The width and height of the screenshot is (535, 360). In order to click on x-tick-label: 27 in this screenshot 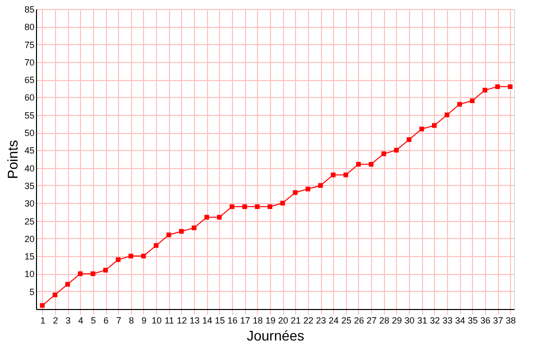, I will do `click(371, 321)`.